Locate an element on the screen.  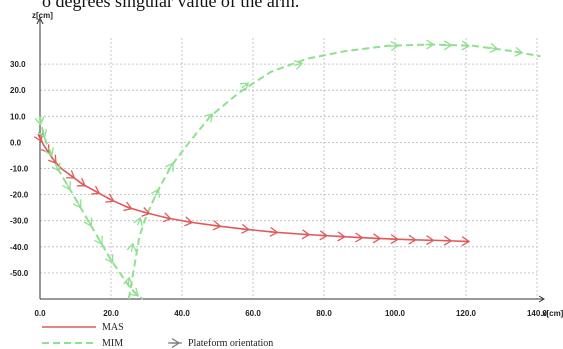
y-axis-arrow is located at coordinates (40, 20).